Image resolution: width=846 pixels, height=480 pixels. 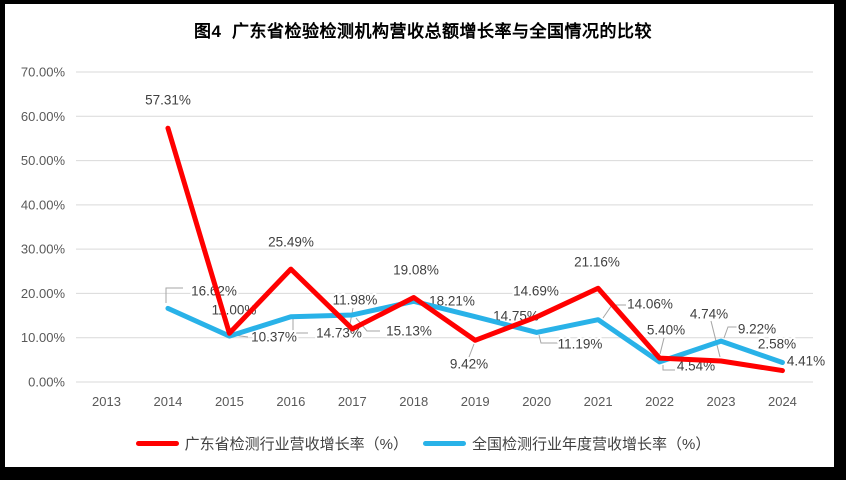 What do you see at coordinates (444, 443) in the screenshot?
I see `blue-line-swatch-icon` at bounding box center [444, 443].